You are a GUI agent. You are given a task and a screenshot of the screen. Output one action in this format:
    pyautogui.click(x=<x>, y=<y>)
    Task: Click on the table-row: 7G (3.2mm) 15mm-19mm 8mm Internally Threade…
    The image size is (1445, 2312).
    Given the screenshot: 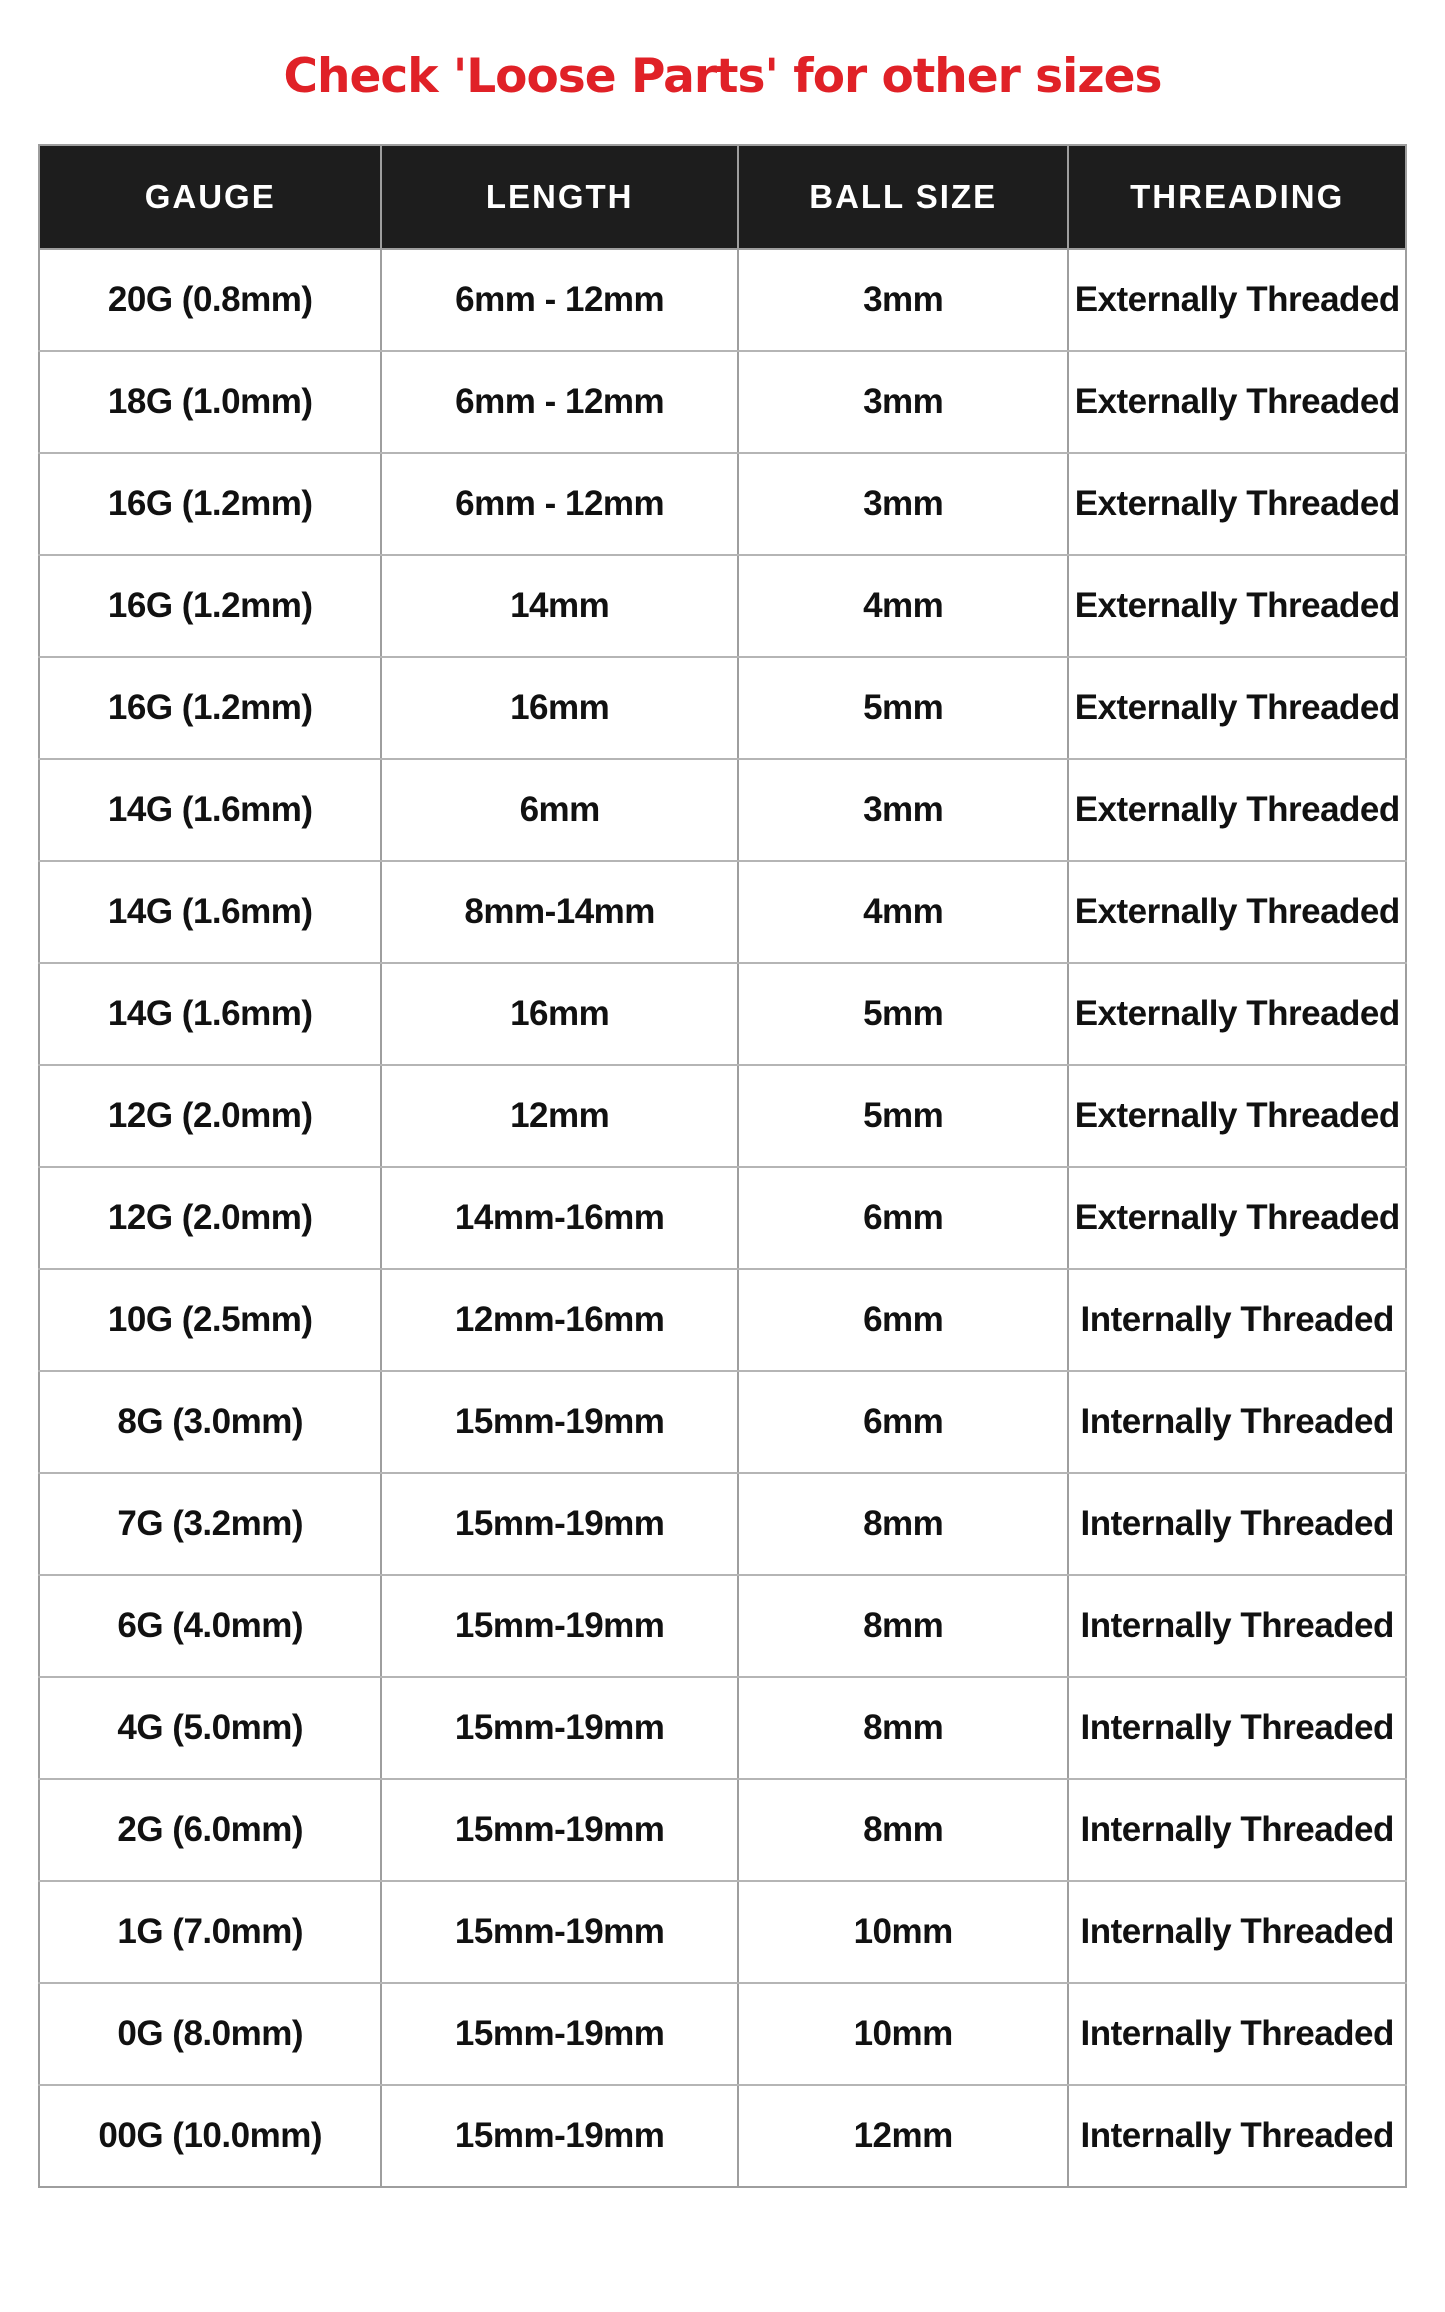 What is the action you would take?
    pyautogui.click(x=722, y=1524)
    